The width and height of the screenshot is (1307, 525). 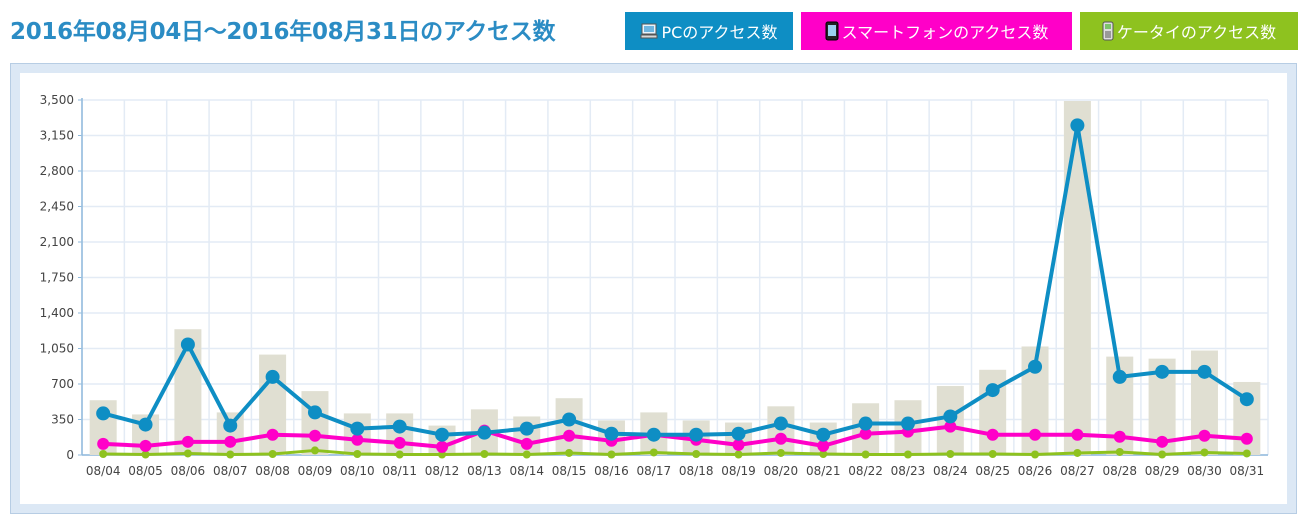 I want to click on x-tick-label: 08/07, so click(x=230, y=471).